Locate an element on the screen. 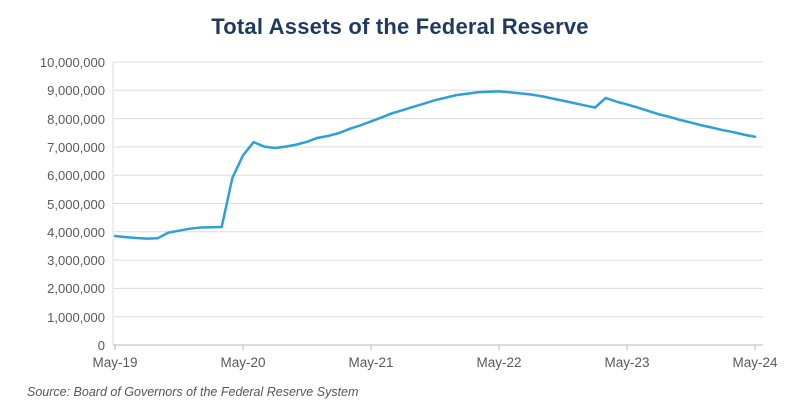 This screenshot has width=800, height=418. y-axis-label: 5,000,000 is located at coordinates (76, 204).